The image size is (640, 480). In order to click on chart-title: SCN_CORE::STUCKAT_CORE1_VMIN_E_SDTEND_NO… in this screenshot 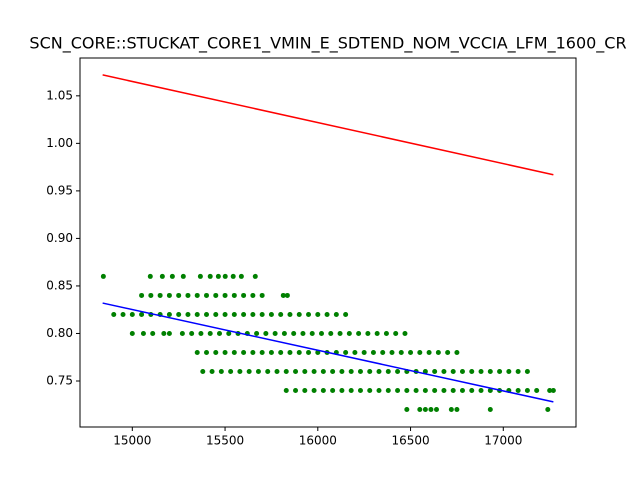, I will do `click(327, 44)`.